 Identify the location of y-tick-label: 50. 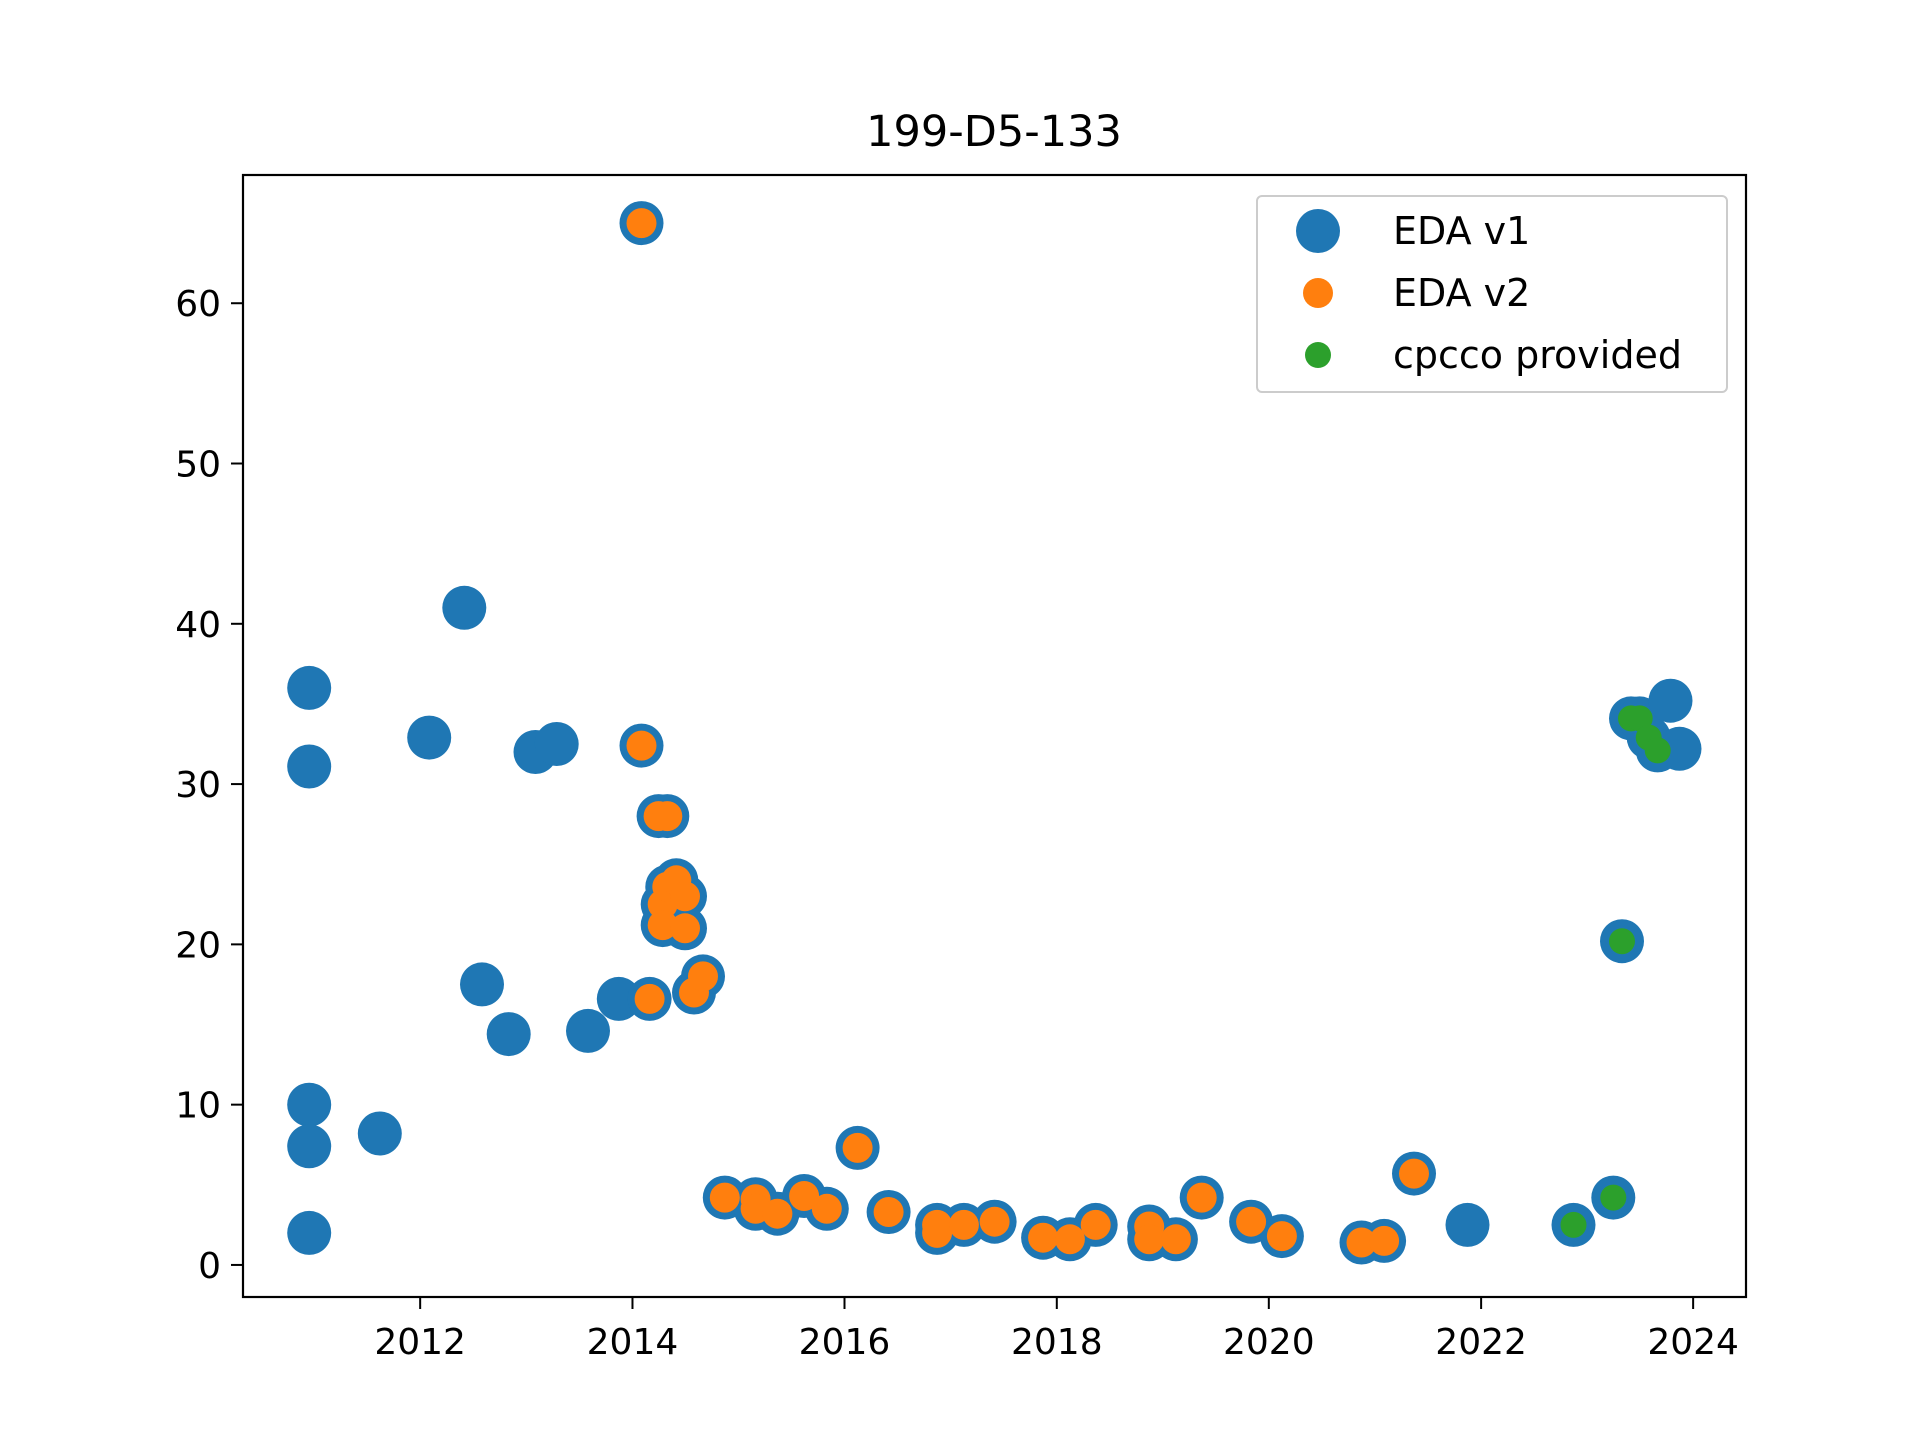
(198, 465).